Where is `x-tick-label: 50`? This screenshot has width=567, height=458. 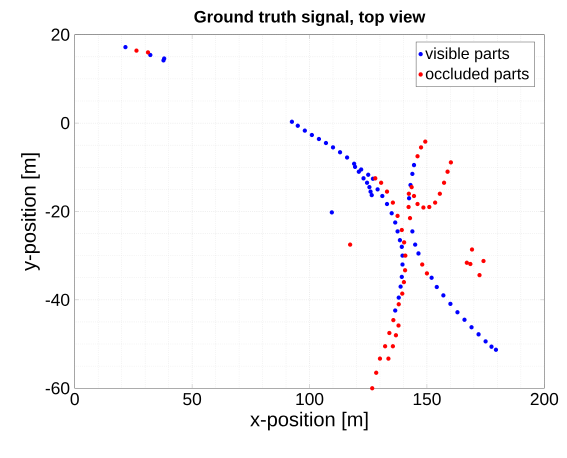
x-tick-label: 50 is located at coordinates (192, 399).